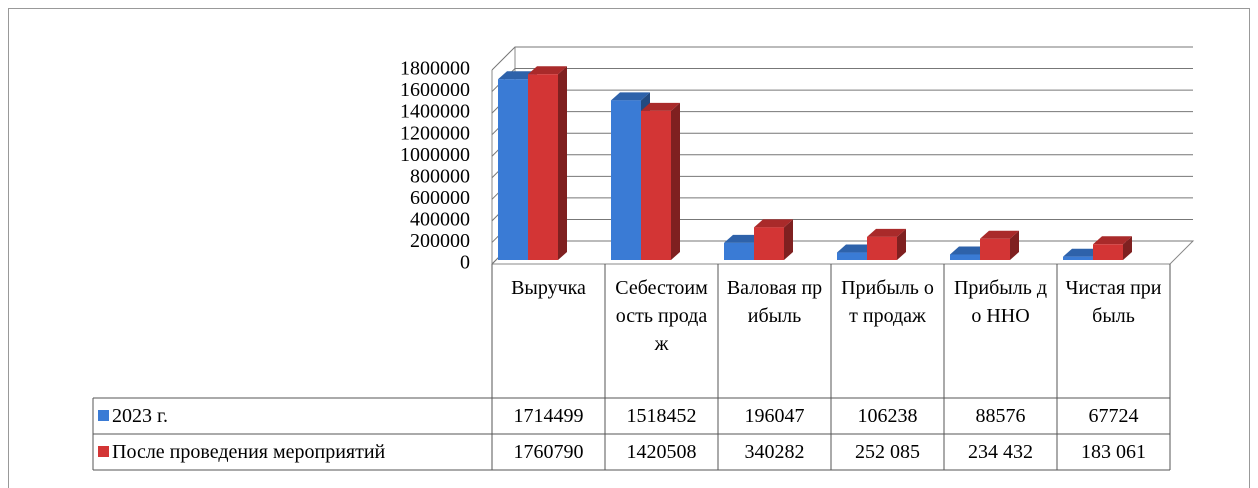 The height and width of the screenshot is (488, 1258). What do you see at coordinates (774, 416) in the screenshot?
I see `data-table-value: 196047` at bounding box center [774, 416].